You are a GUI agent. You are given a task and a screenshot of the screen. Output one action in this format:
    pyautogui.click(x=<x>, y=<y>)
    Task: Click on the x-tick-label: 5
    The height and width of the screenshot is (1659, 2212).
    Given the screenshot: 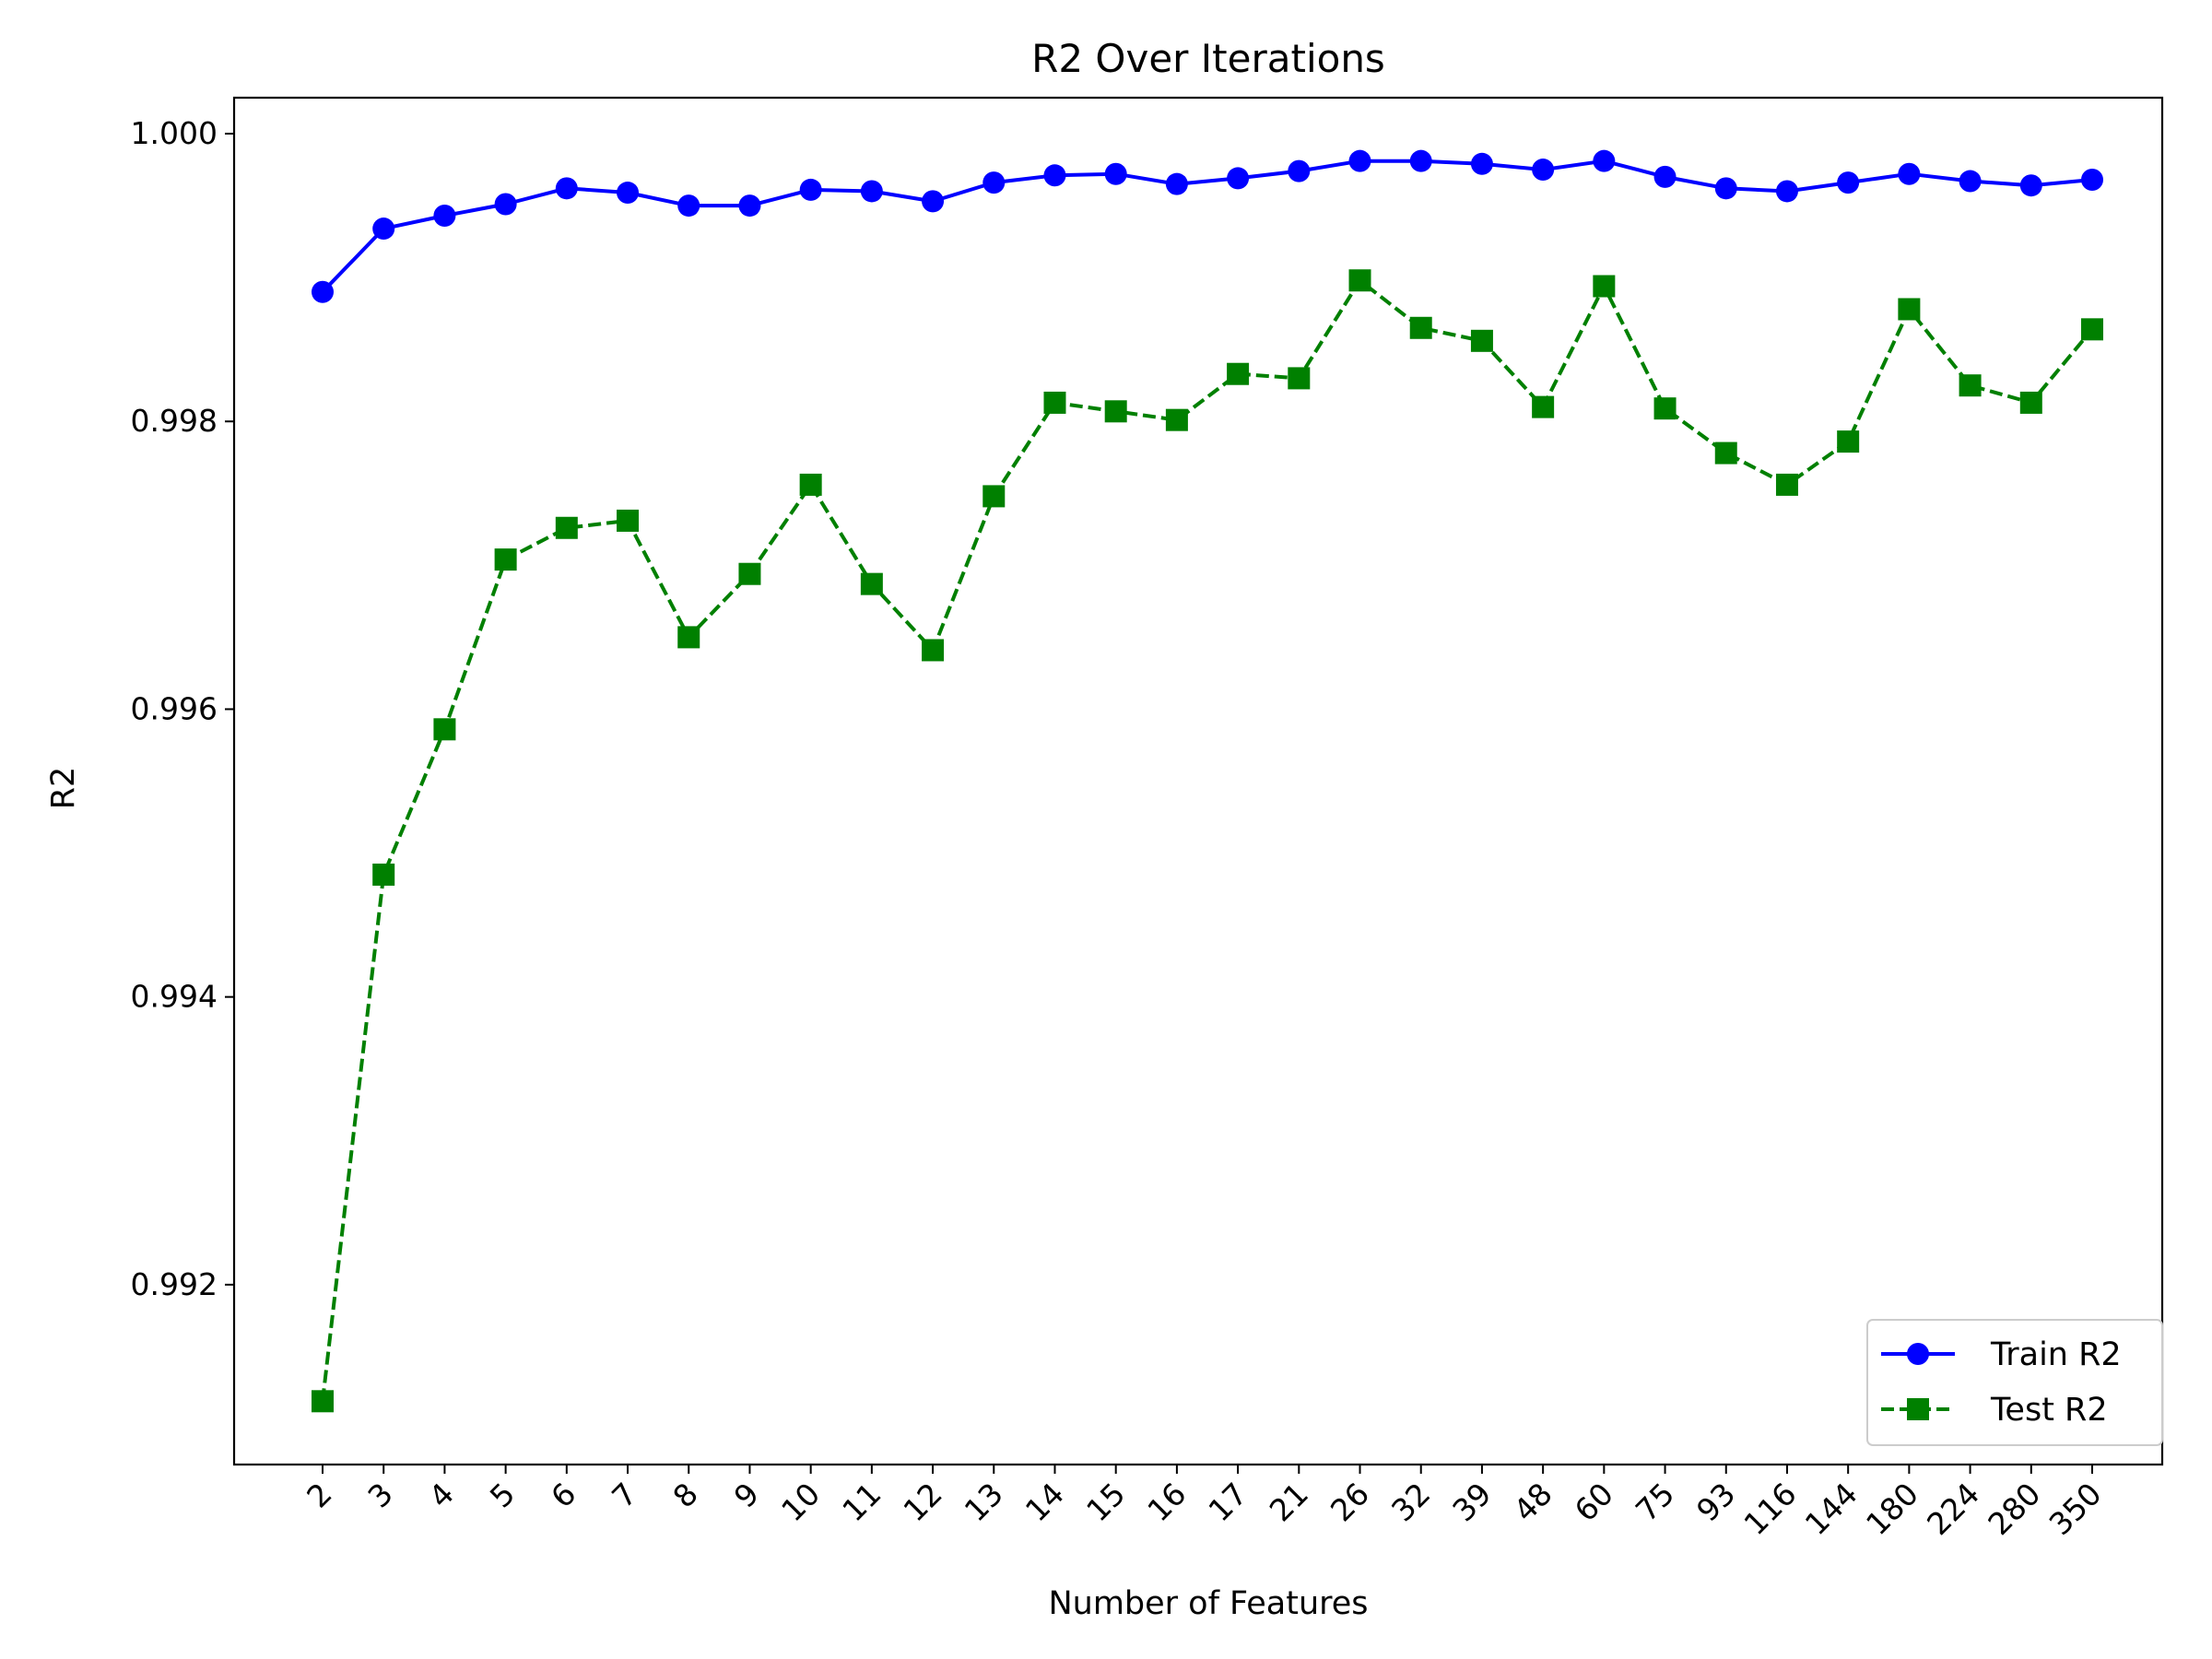 What is the action you would take?
    pyautogui.click(x=502, y=1495)
    